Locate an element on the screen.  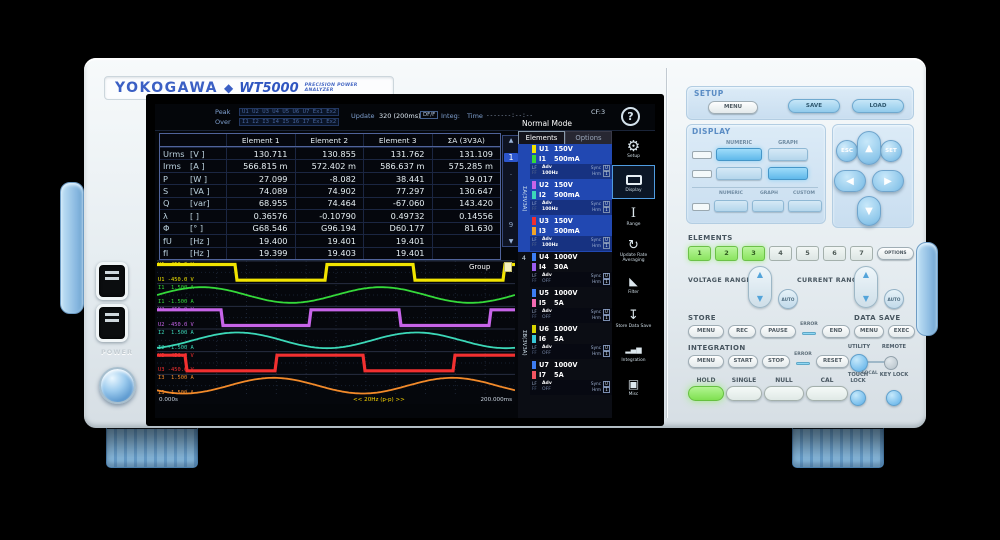
element-settings-row: LF FF Adv OFF Sync U Hrm 1 is located at coordinates (571, 279).